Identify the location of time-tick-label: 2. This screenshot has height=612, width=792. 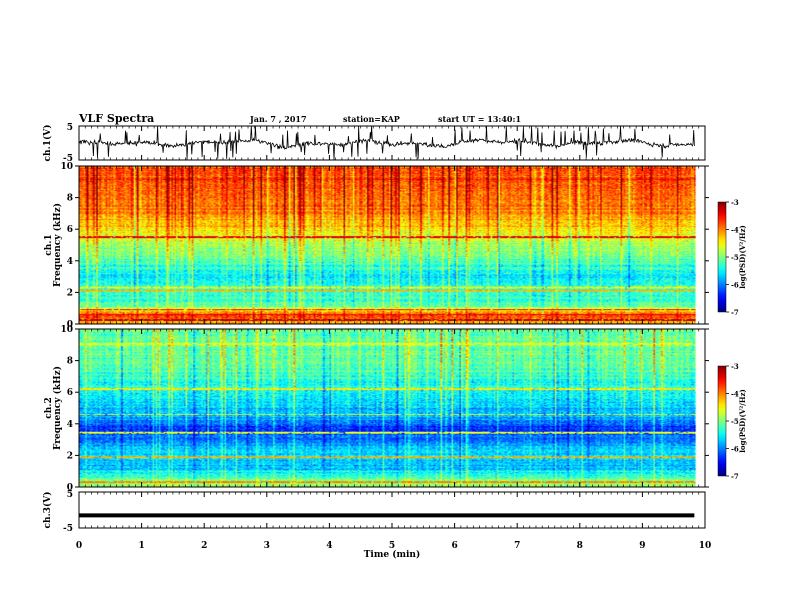
(204, 546).